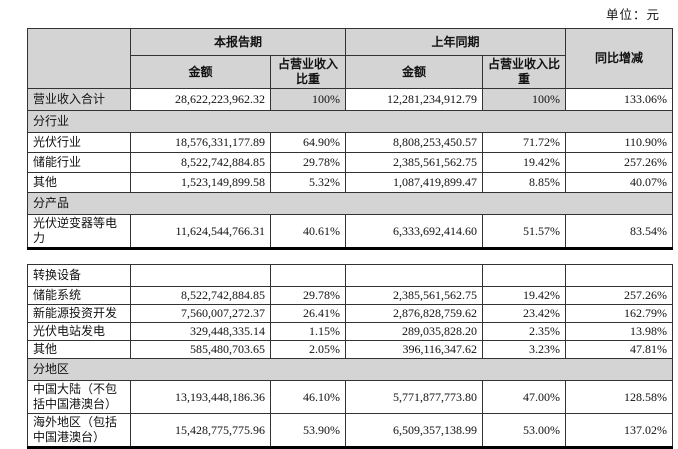  What do you see at coordinates (524, 313) in the screenshot?
I see `pct-prior-cell: 23.42%` at bounding box center [524, 313].